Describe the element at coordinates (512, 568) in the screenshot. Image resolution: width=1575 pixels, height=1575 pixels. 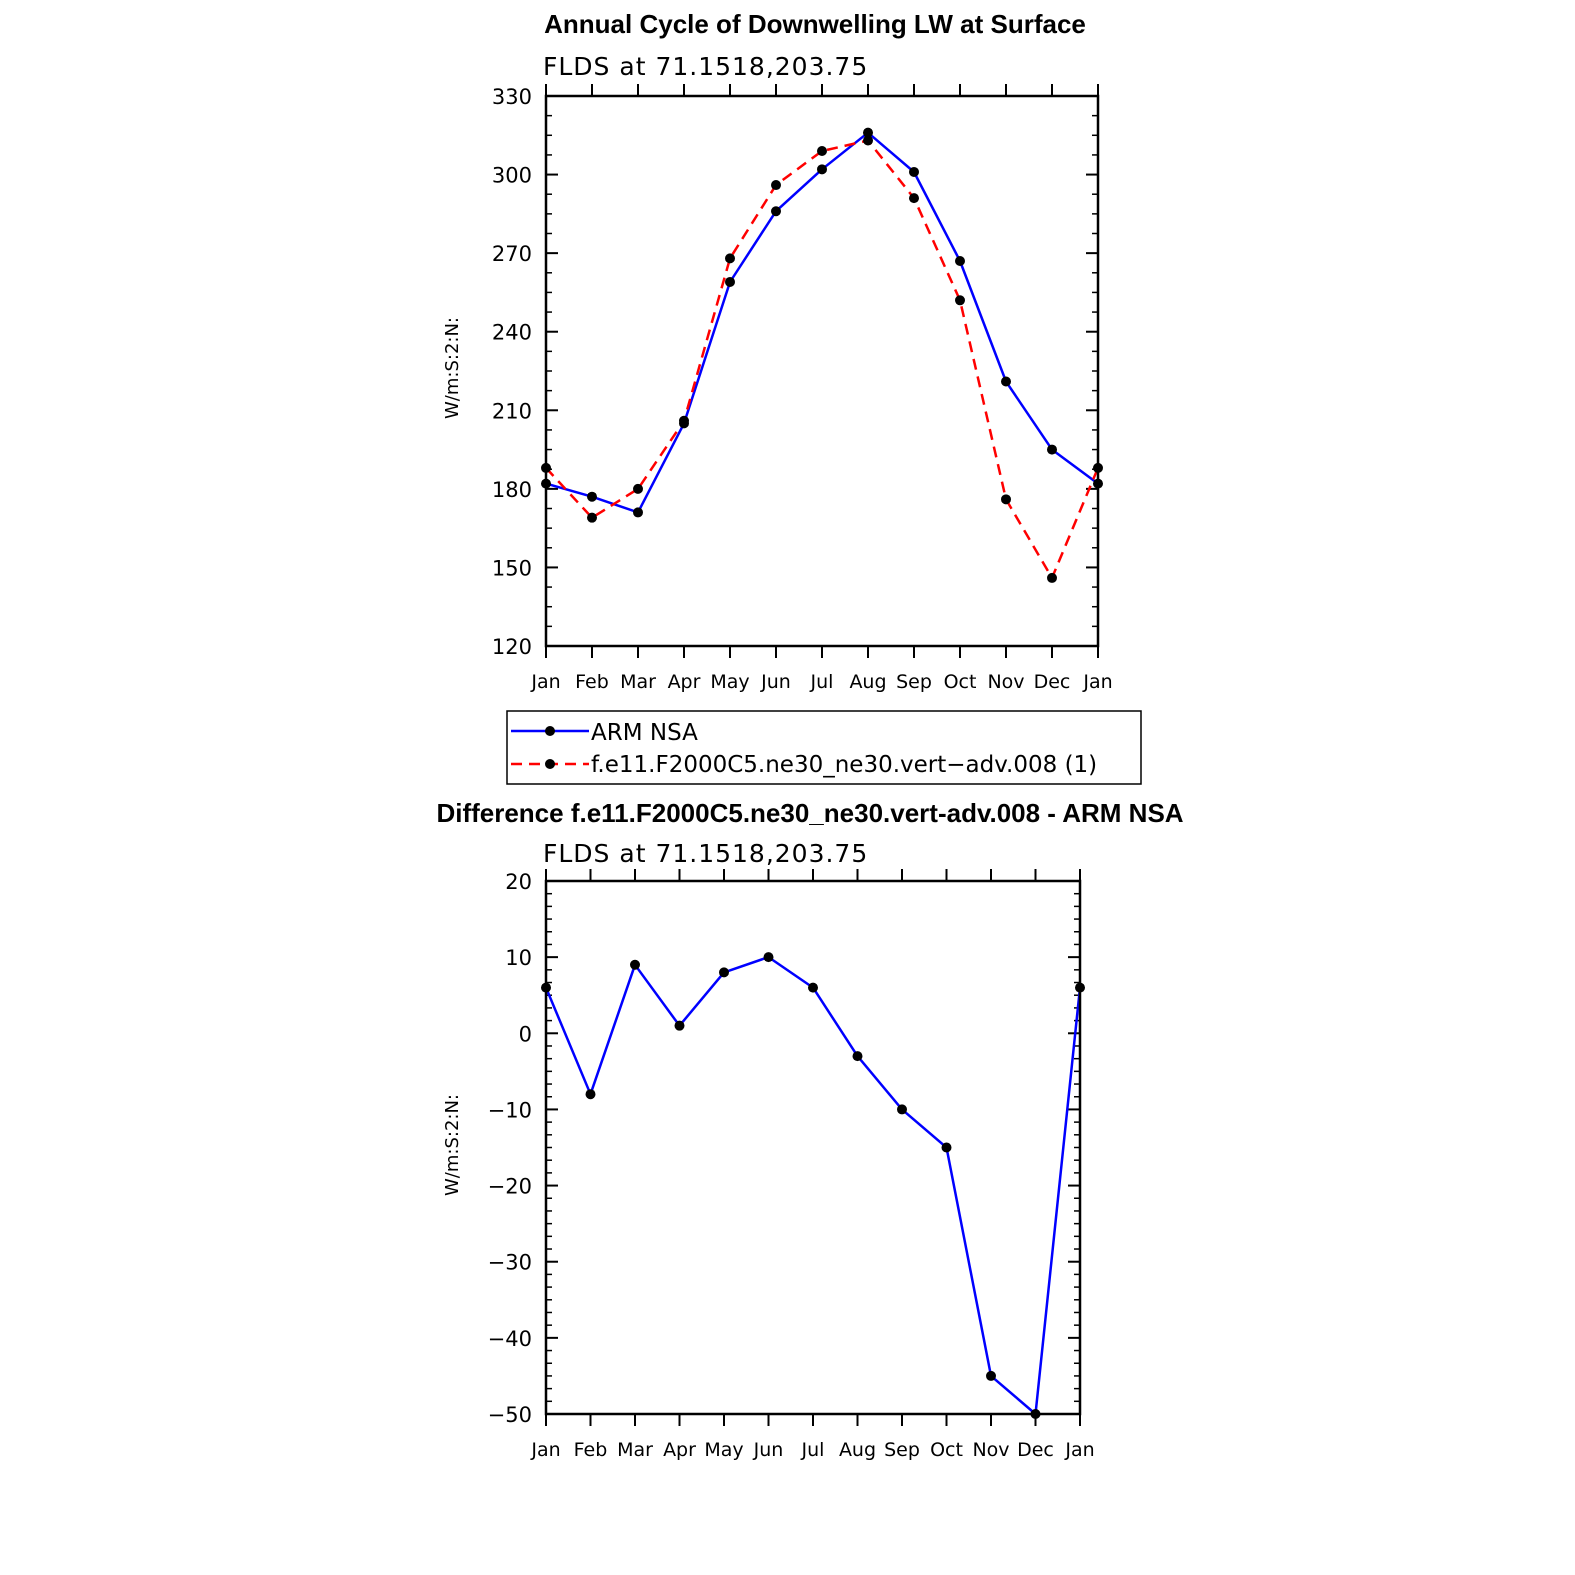
I see `y-tick-label: 150` at that location.